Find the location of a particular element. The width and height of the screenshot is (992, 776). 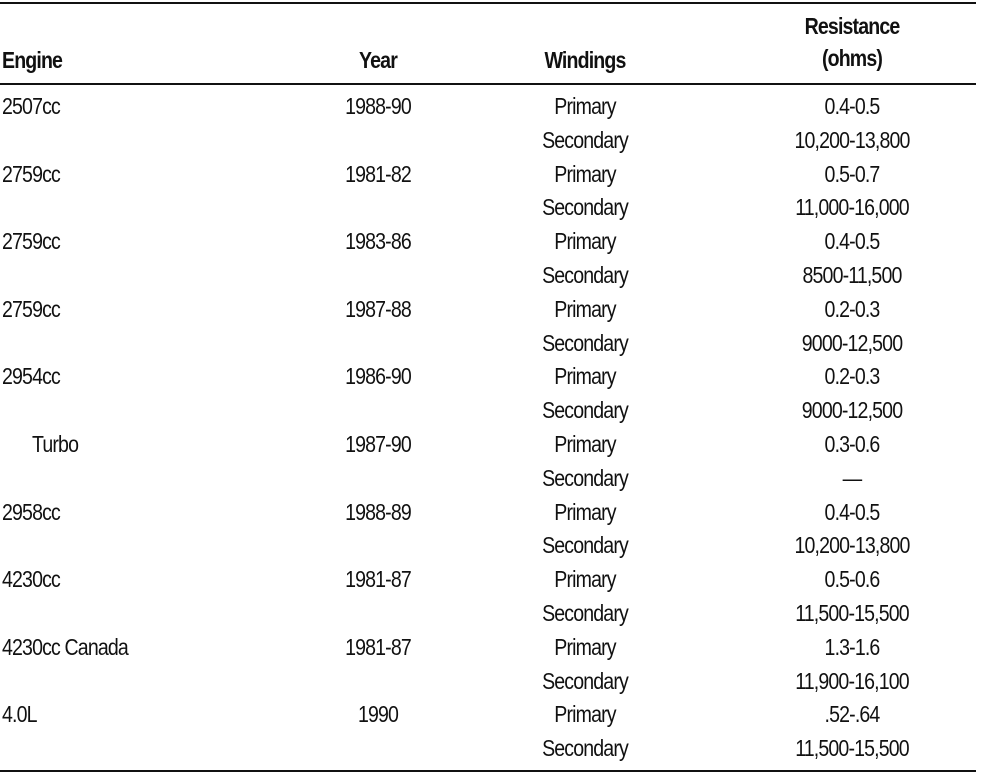

resistance: 0.5-0.7 is located at coordinates (852, 173).